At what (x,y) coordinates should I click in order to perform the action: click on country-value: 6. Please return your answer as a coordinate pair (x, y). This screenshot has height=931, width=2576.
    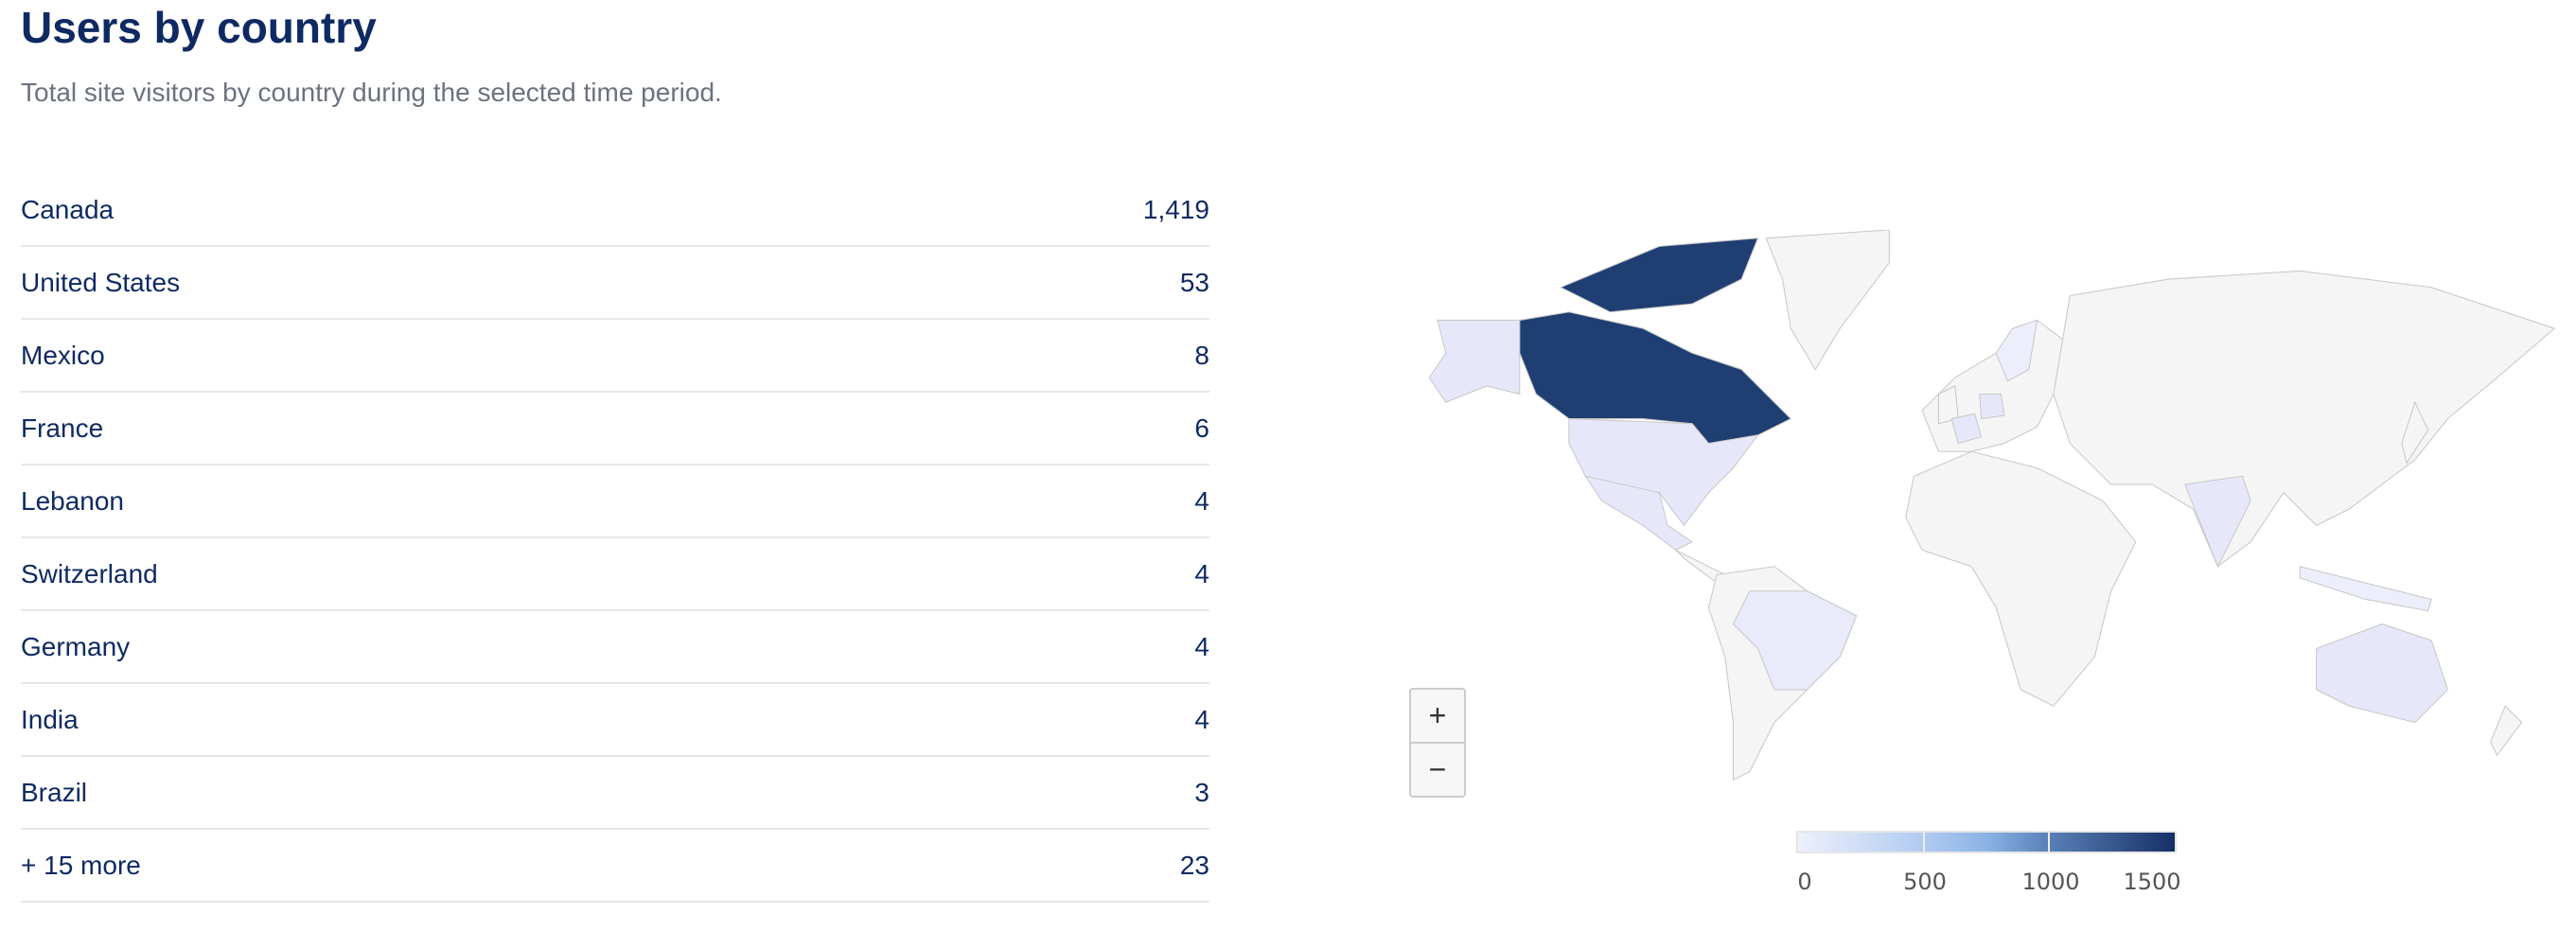
    Looking at the image, I should click on (1201, 428).